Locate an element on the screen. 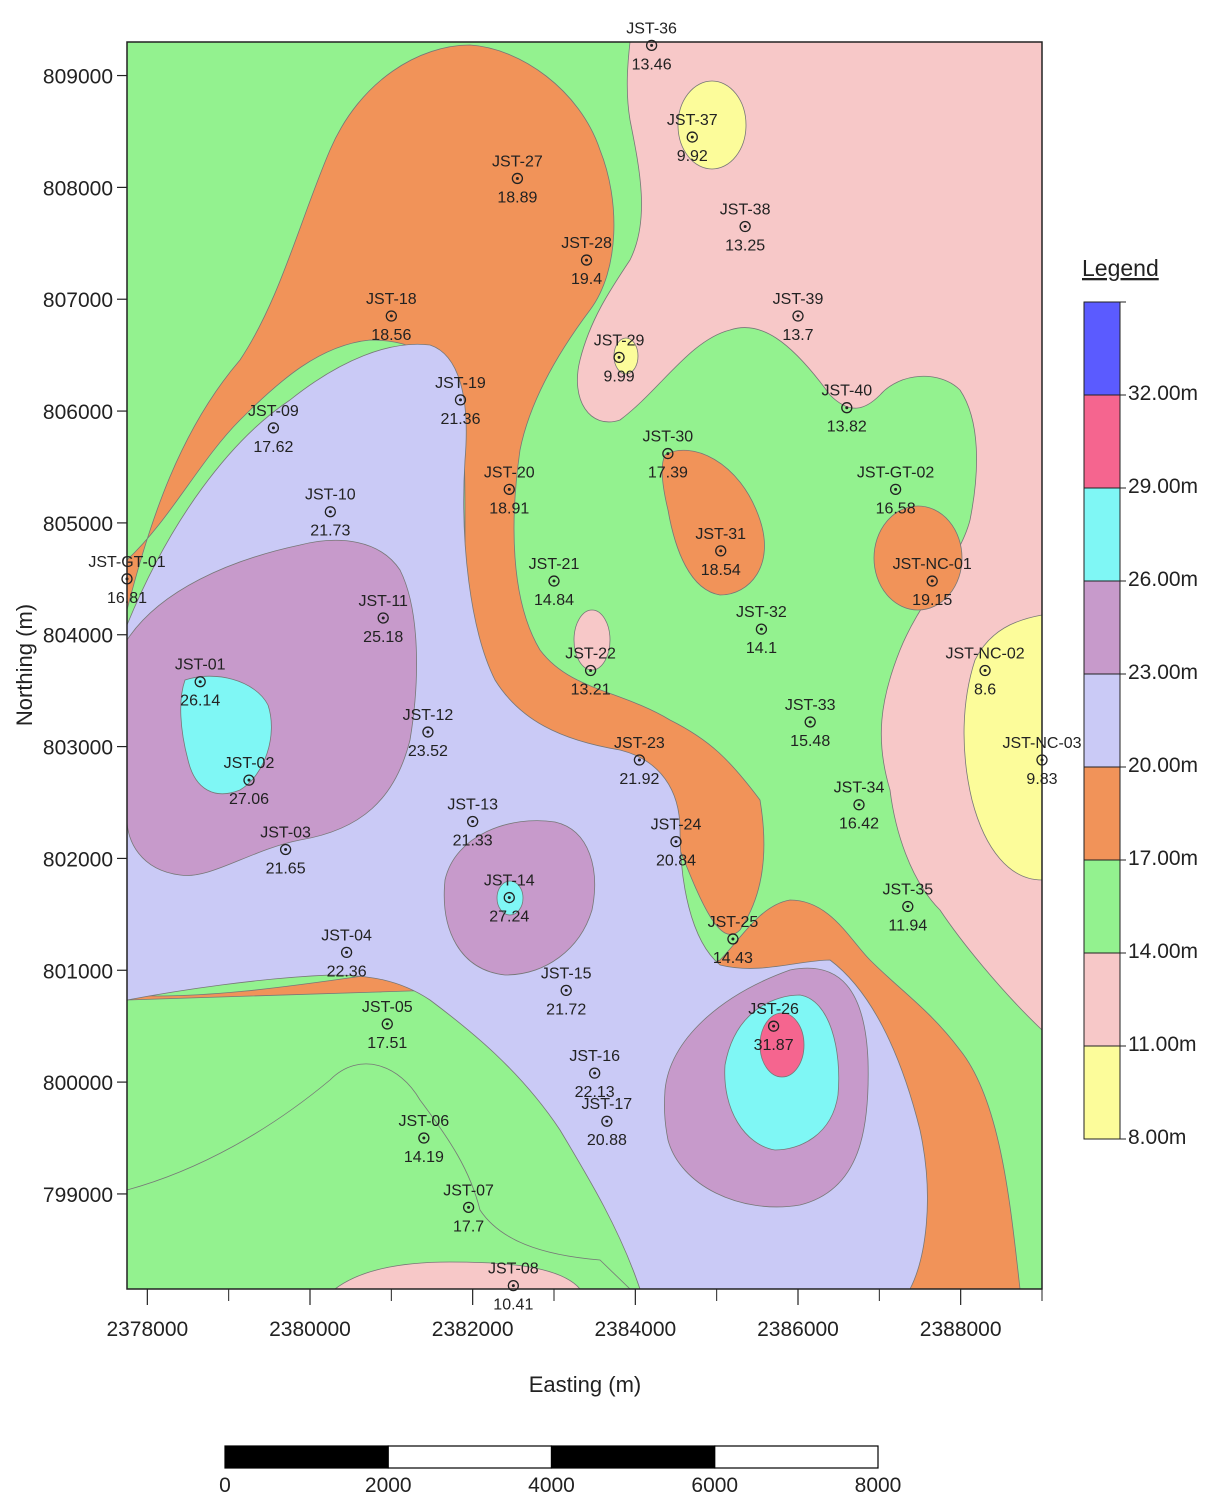  well-jst-38: JST-38 13.25 is located at coordinates (745, 228).